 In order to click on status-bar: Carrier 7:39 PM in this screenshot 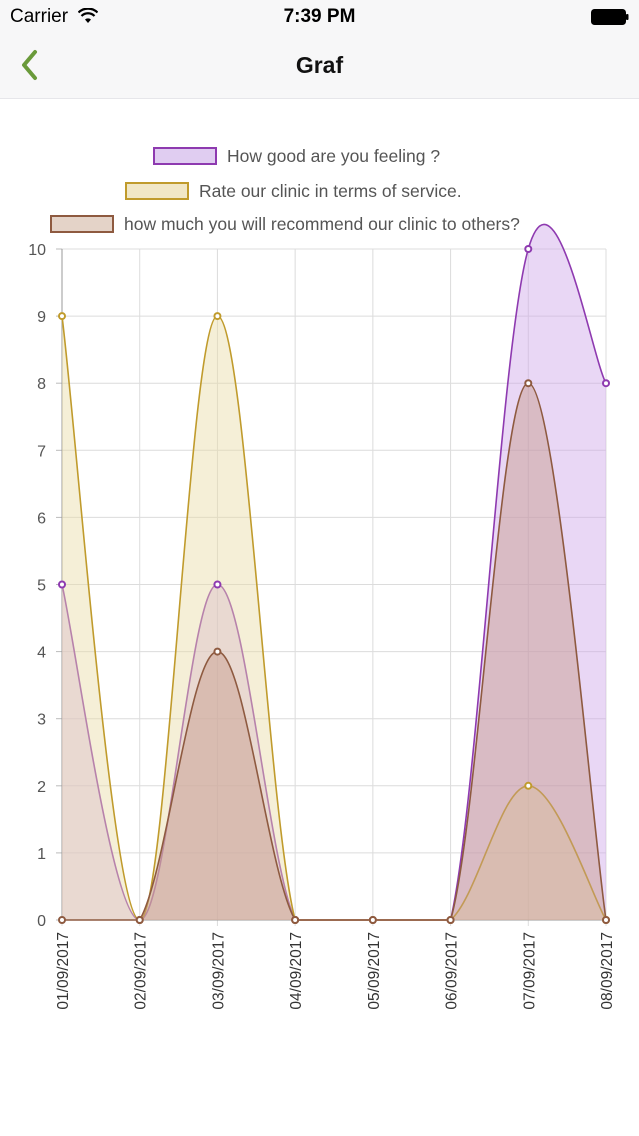, I will do `click(319, 18)`.